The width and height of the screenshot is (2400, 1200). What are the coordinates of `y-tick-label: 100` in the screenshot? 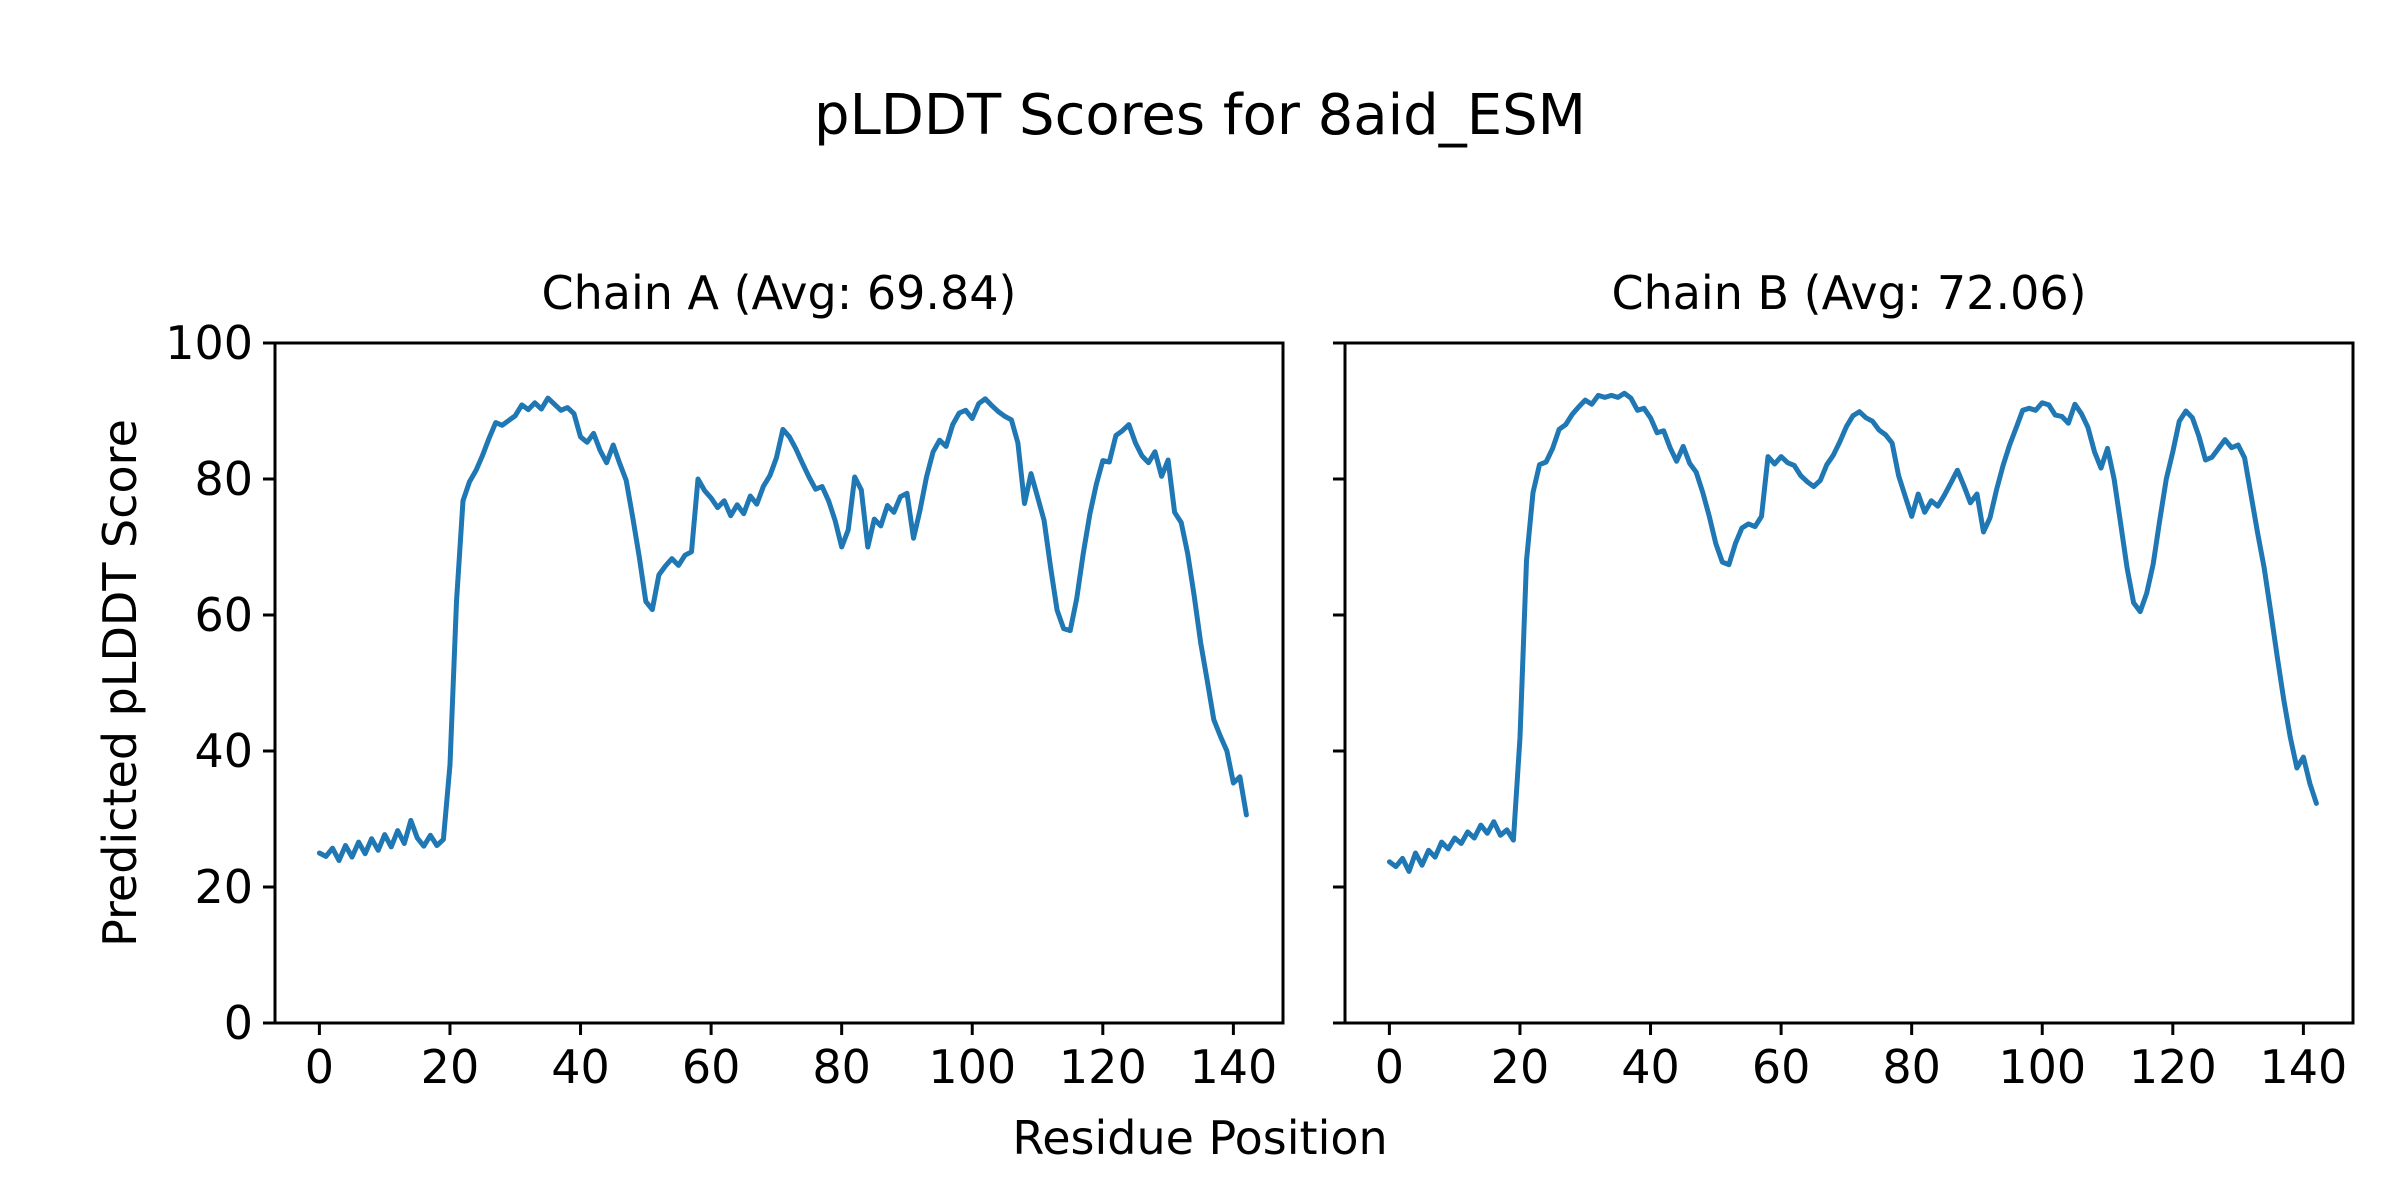 It's located at (209, 343).